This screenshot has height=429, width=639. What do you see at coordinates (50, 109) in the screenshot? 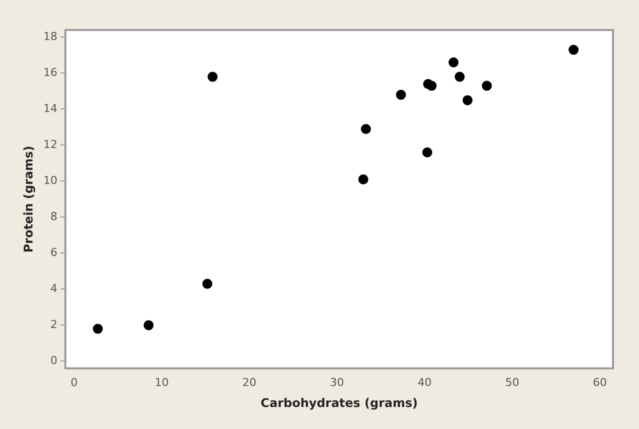
I see `y-tick-label: 14` at bounding box center [50, 109].